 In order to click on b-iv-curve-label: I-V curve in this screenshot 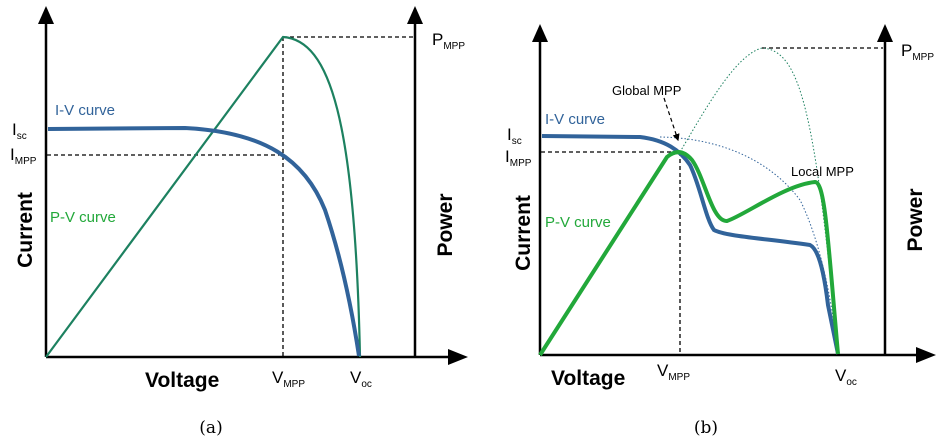, I will do `click(575, 119)`.